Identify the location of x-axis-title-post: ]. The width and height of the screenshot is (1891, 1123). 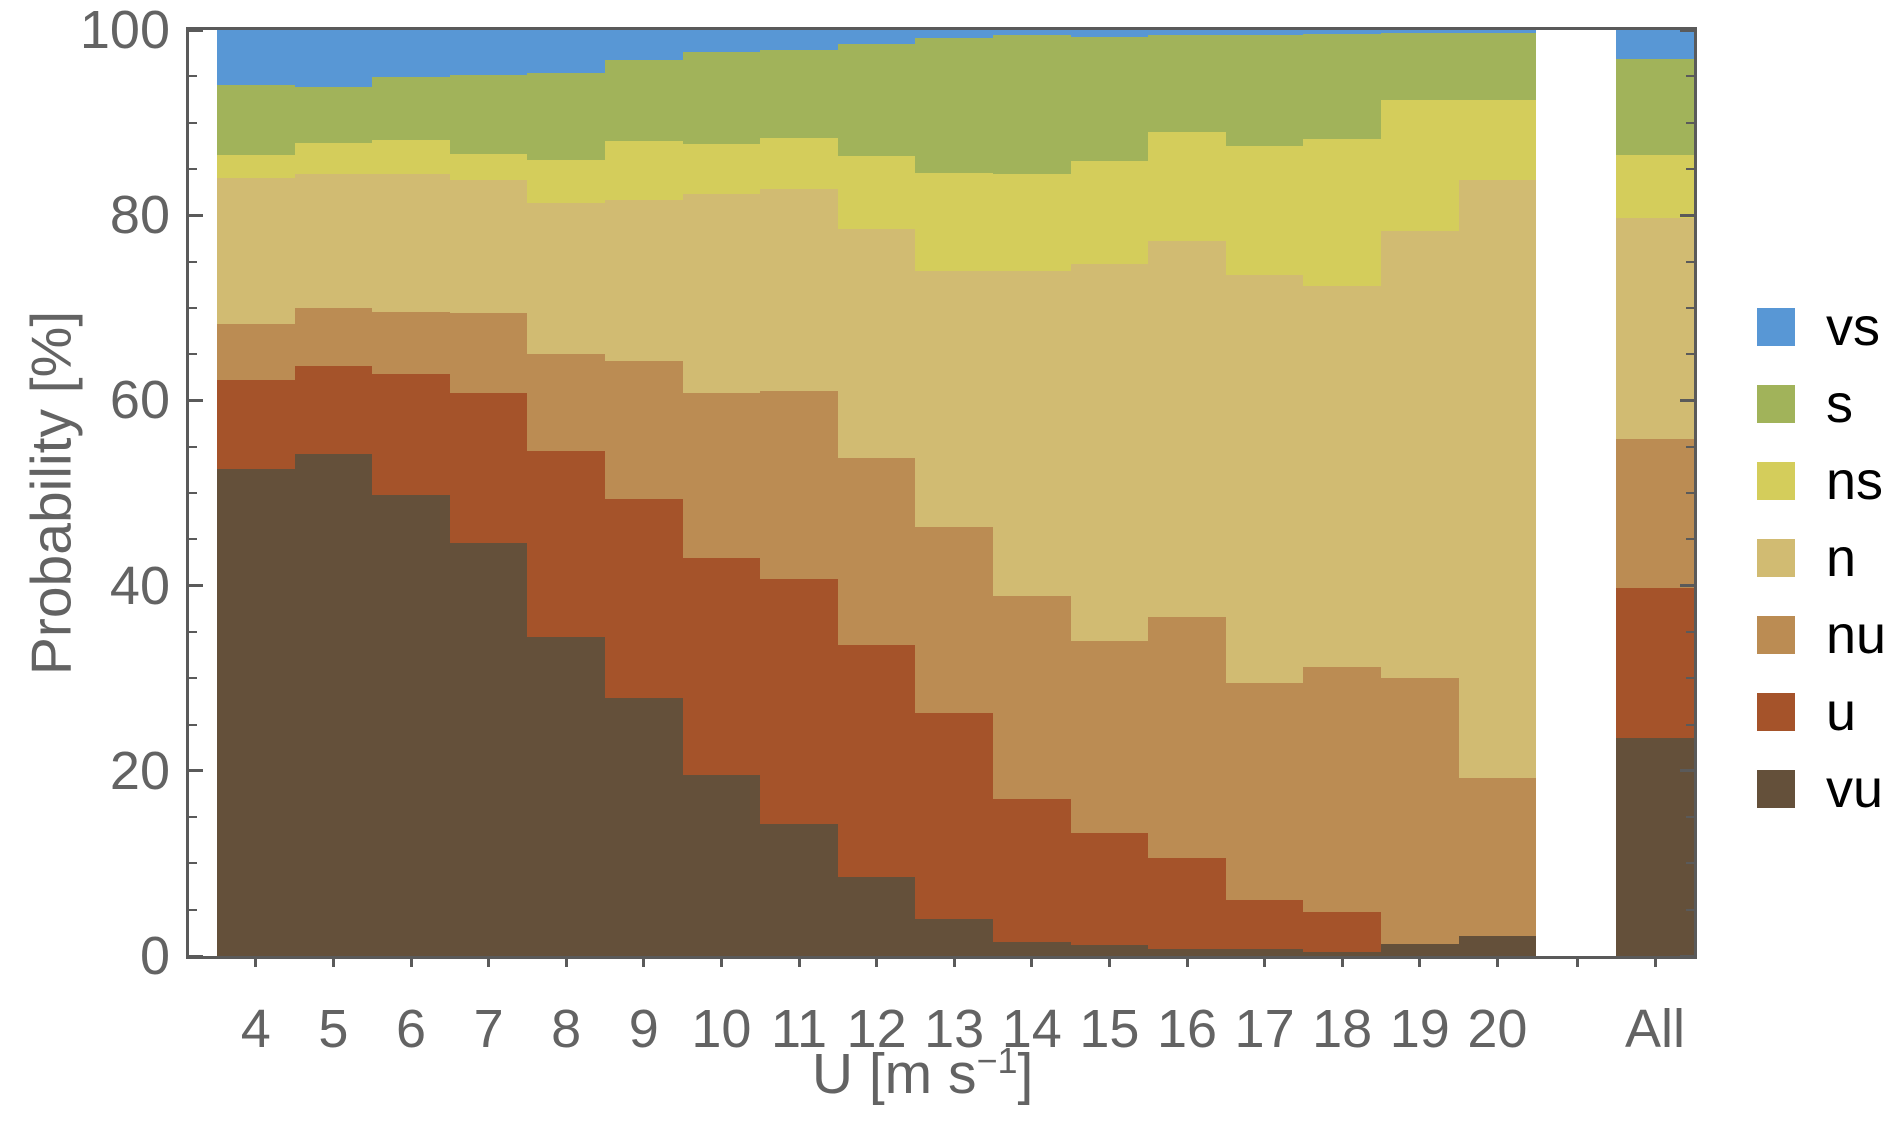
(1025, 1074).